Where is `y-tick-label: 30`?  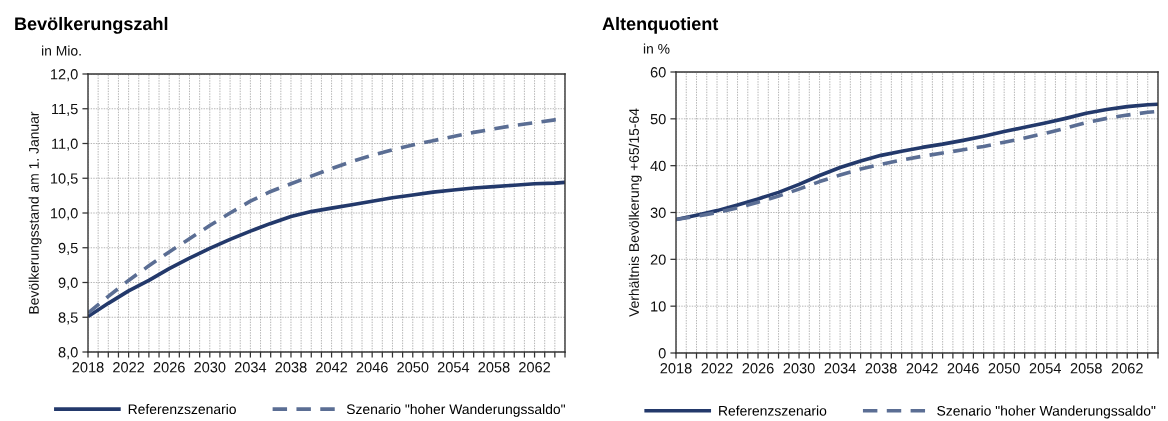
y-tick-label: 30 is located at coordinates (658, 212).